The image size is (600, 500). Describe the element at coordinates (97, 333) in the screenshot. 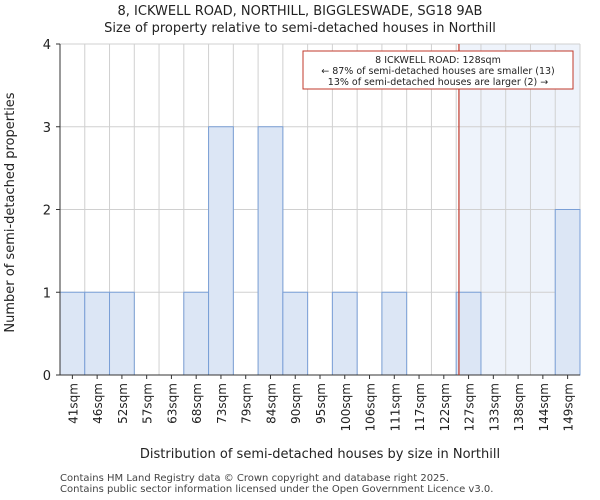

I see `bar-46sqm` at that location.